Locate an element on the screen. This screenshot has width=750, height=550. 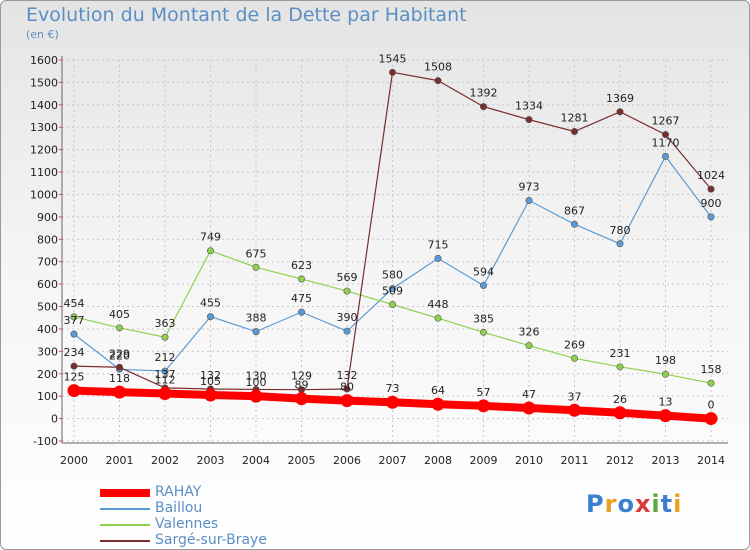
data-label: 13 is located at coordinates (666, 402).